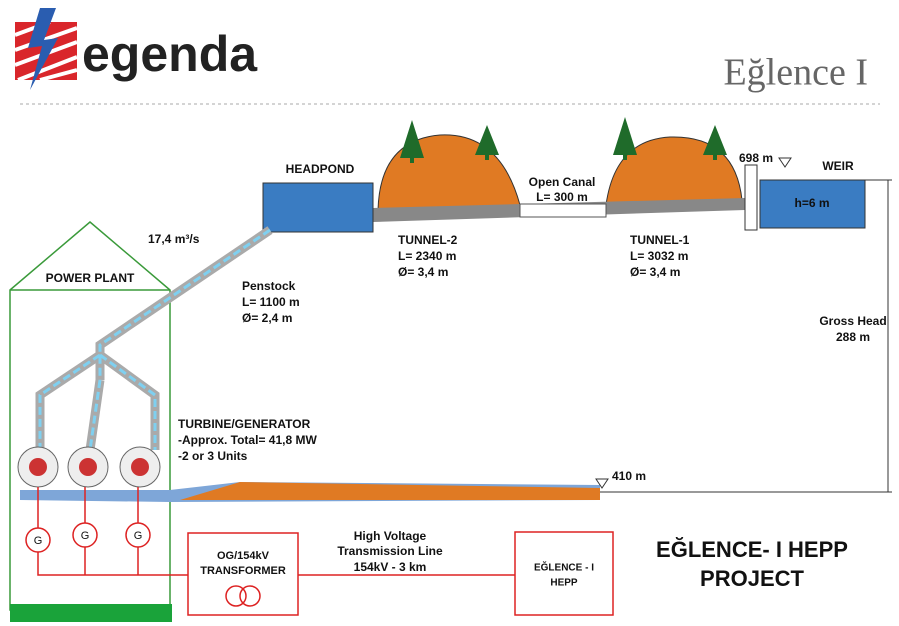  I want to click on project-title: EĞLENCE- I HEPP, so click(752, 549).